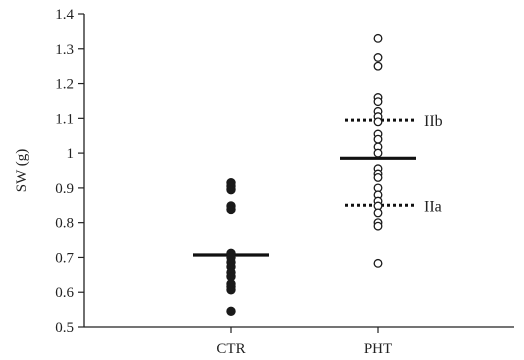 The width and height of the screenshot is (524, 360). What do you see at coordinates (64, 224) in the screenshot?
I see `y-tick-label: 0.8` at bounding box center [64, 224].